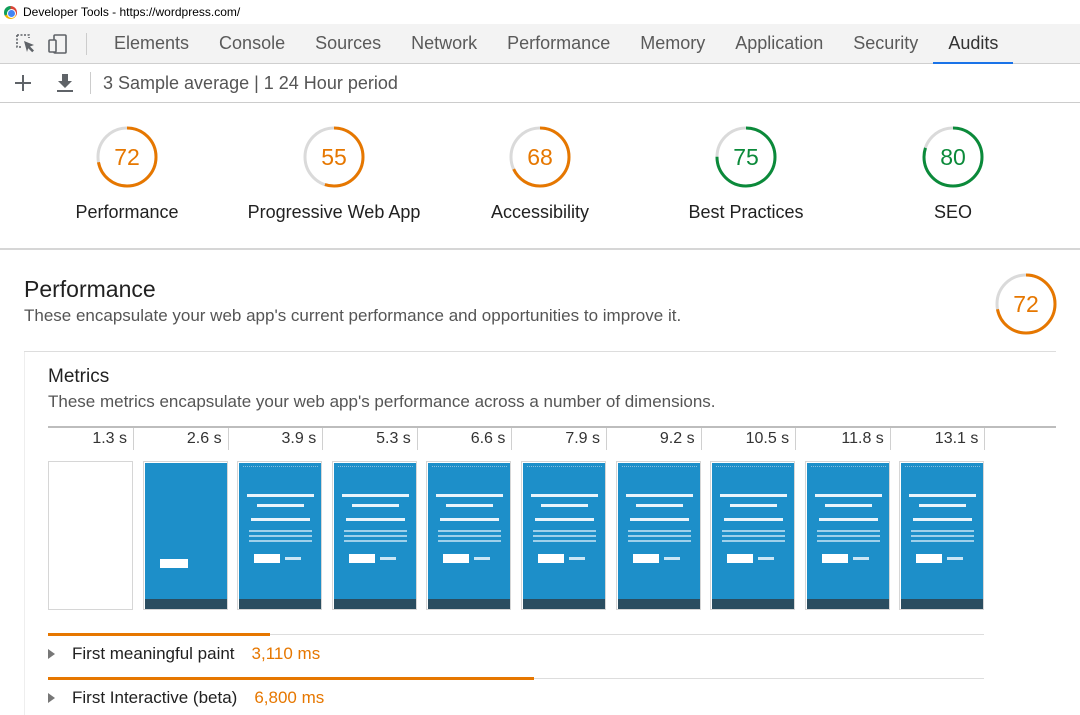 The height and width of the screenshot is (715, 1080). I want to click on tab-console: Console, so click(252, 43).